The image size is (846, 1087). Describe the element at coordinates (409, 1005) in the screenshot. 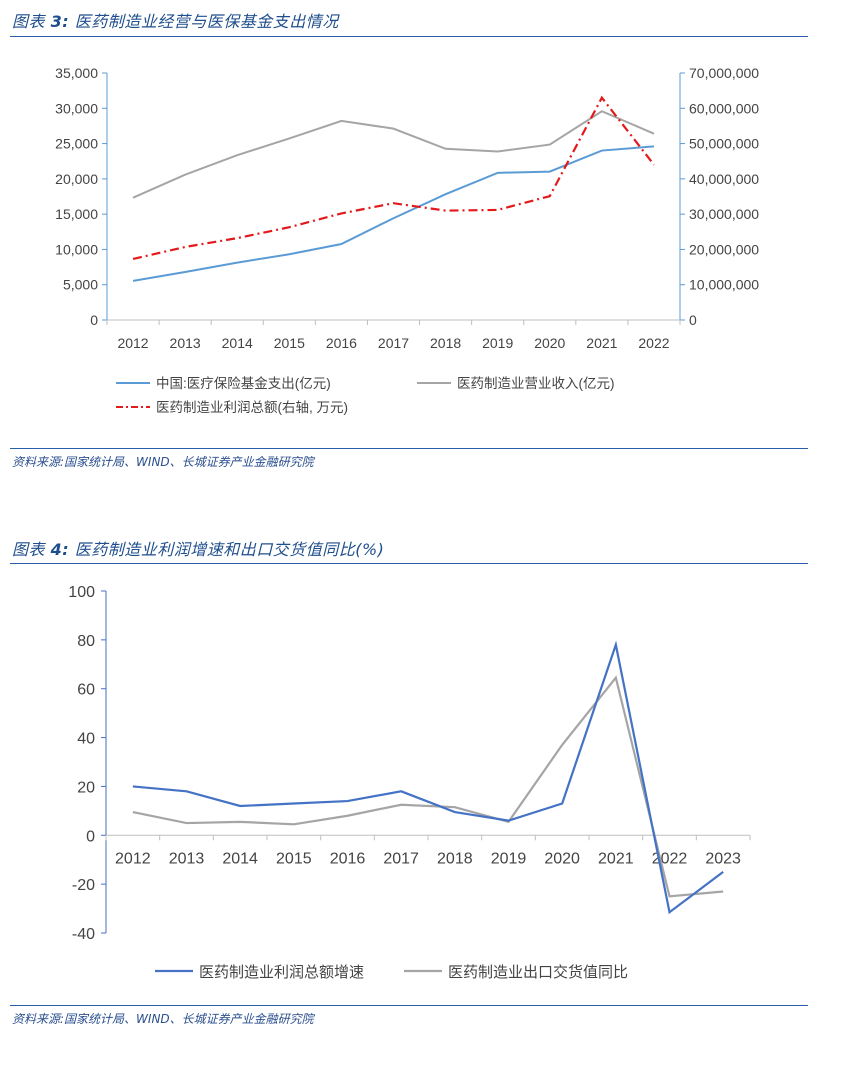

I see `figure4-bottom-rule` at that location.